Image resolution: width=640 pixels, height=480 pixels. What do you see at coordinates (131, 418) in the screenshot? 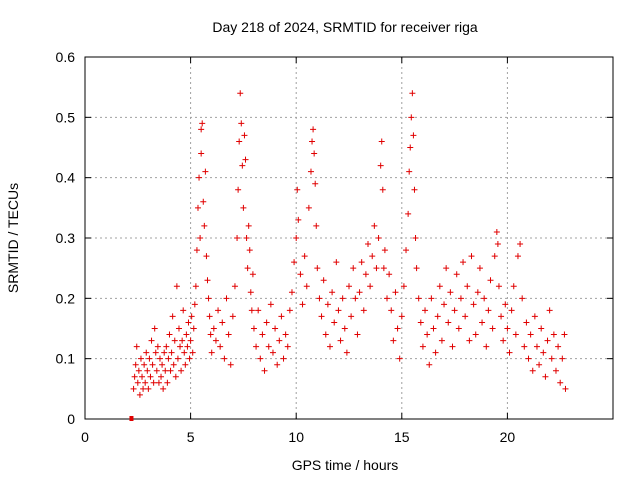
I see `data-point-square` at bounding box center [131, 418].